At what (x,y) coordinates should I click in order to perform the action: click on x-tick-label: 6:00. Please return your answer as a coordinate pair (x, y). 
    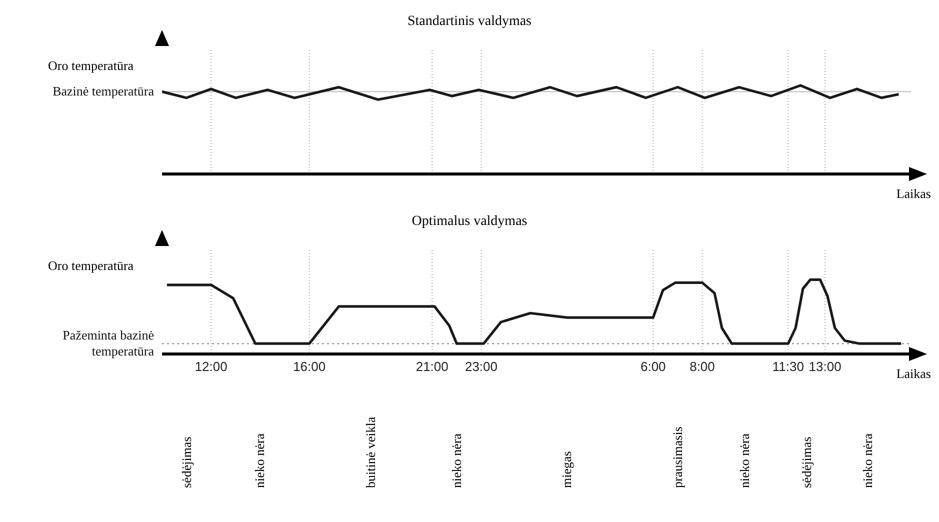
    Looking at the image, I should click on (653, 366).